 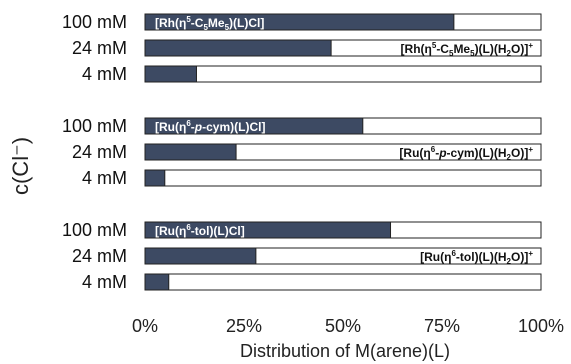 What do you see at coordinates (209, 23) in the screenshot?
I see `series-label-chloride: [Rh(η5-C5Me5)(L)Cl]` at bounding box center [209, 23].